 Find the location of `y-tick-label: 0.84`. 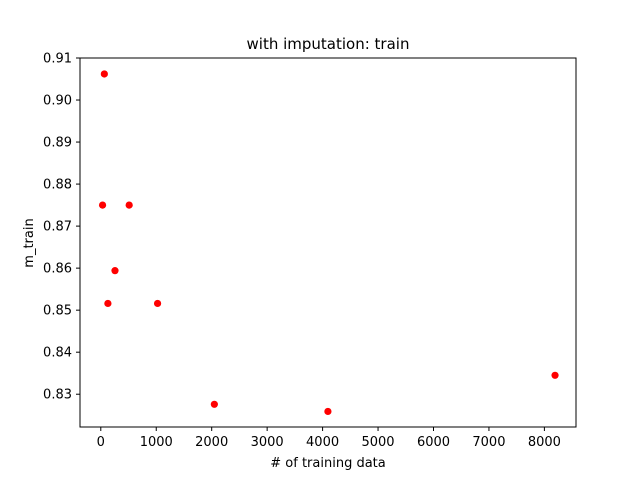

y-tick-label: 0.84 is located at coordinates (57, 353).